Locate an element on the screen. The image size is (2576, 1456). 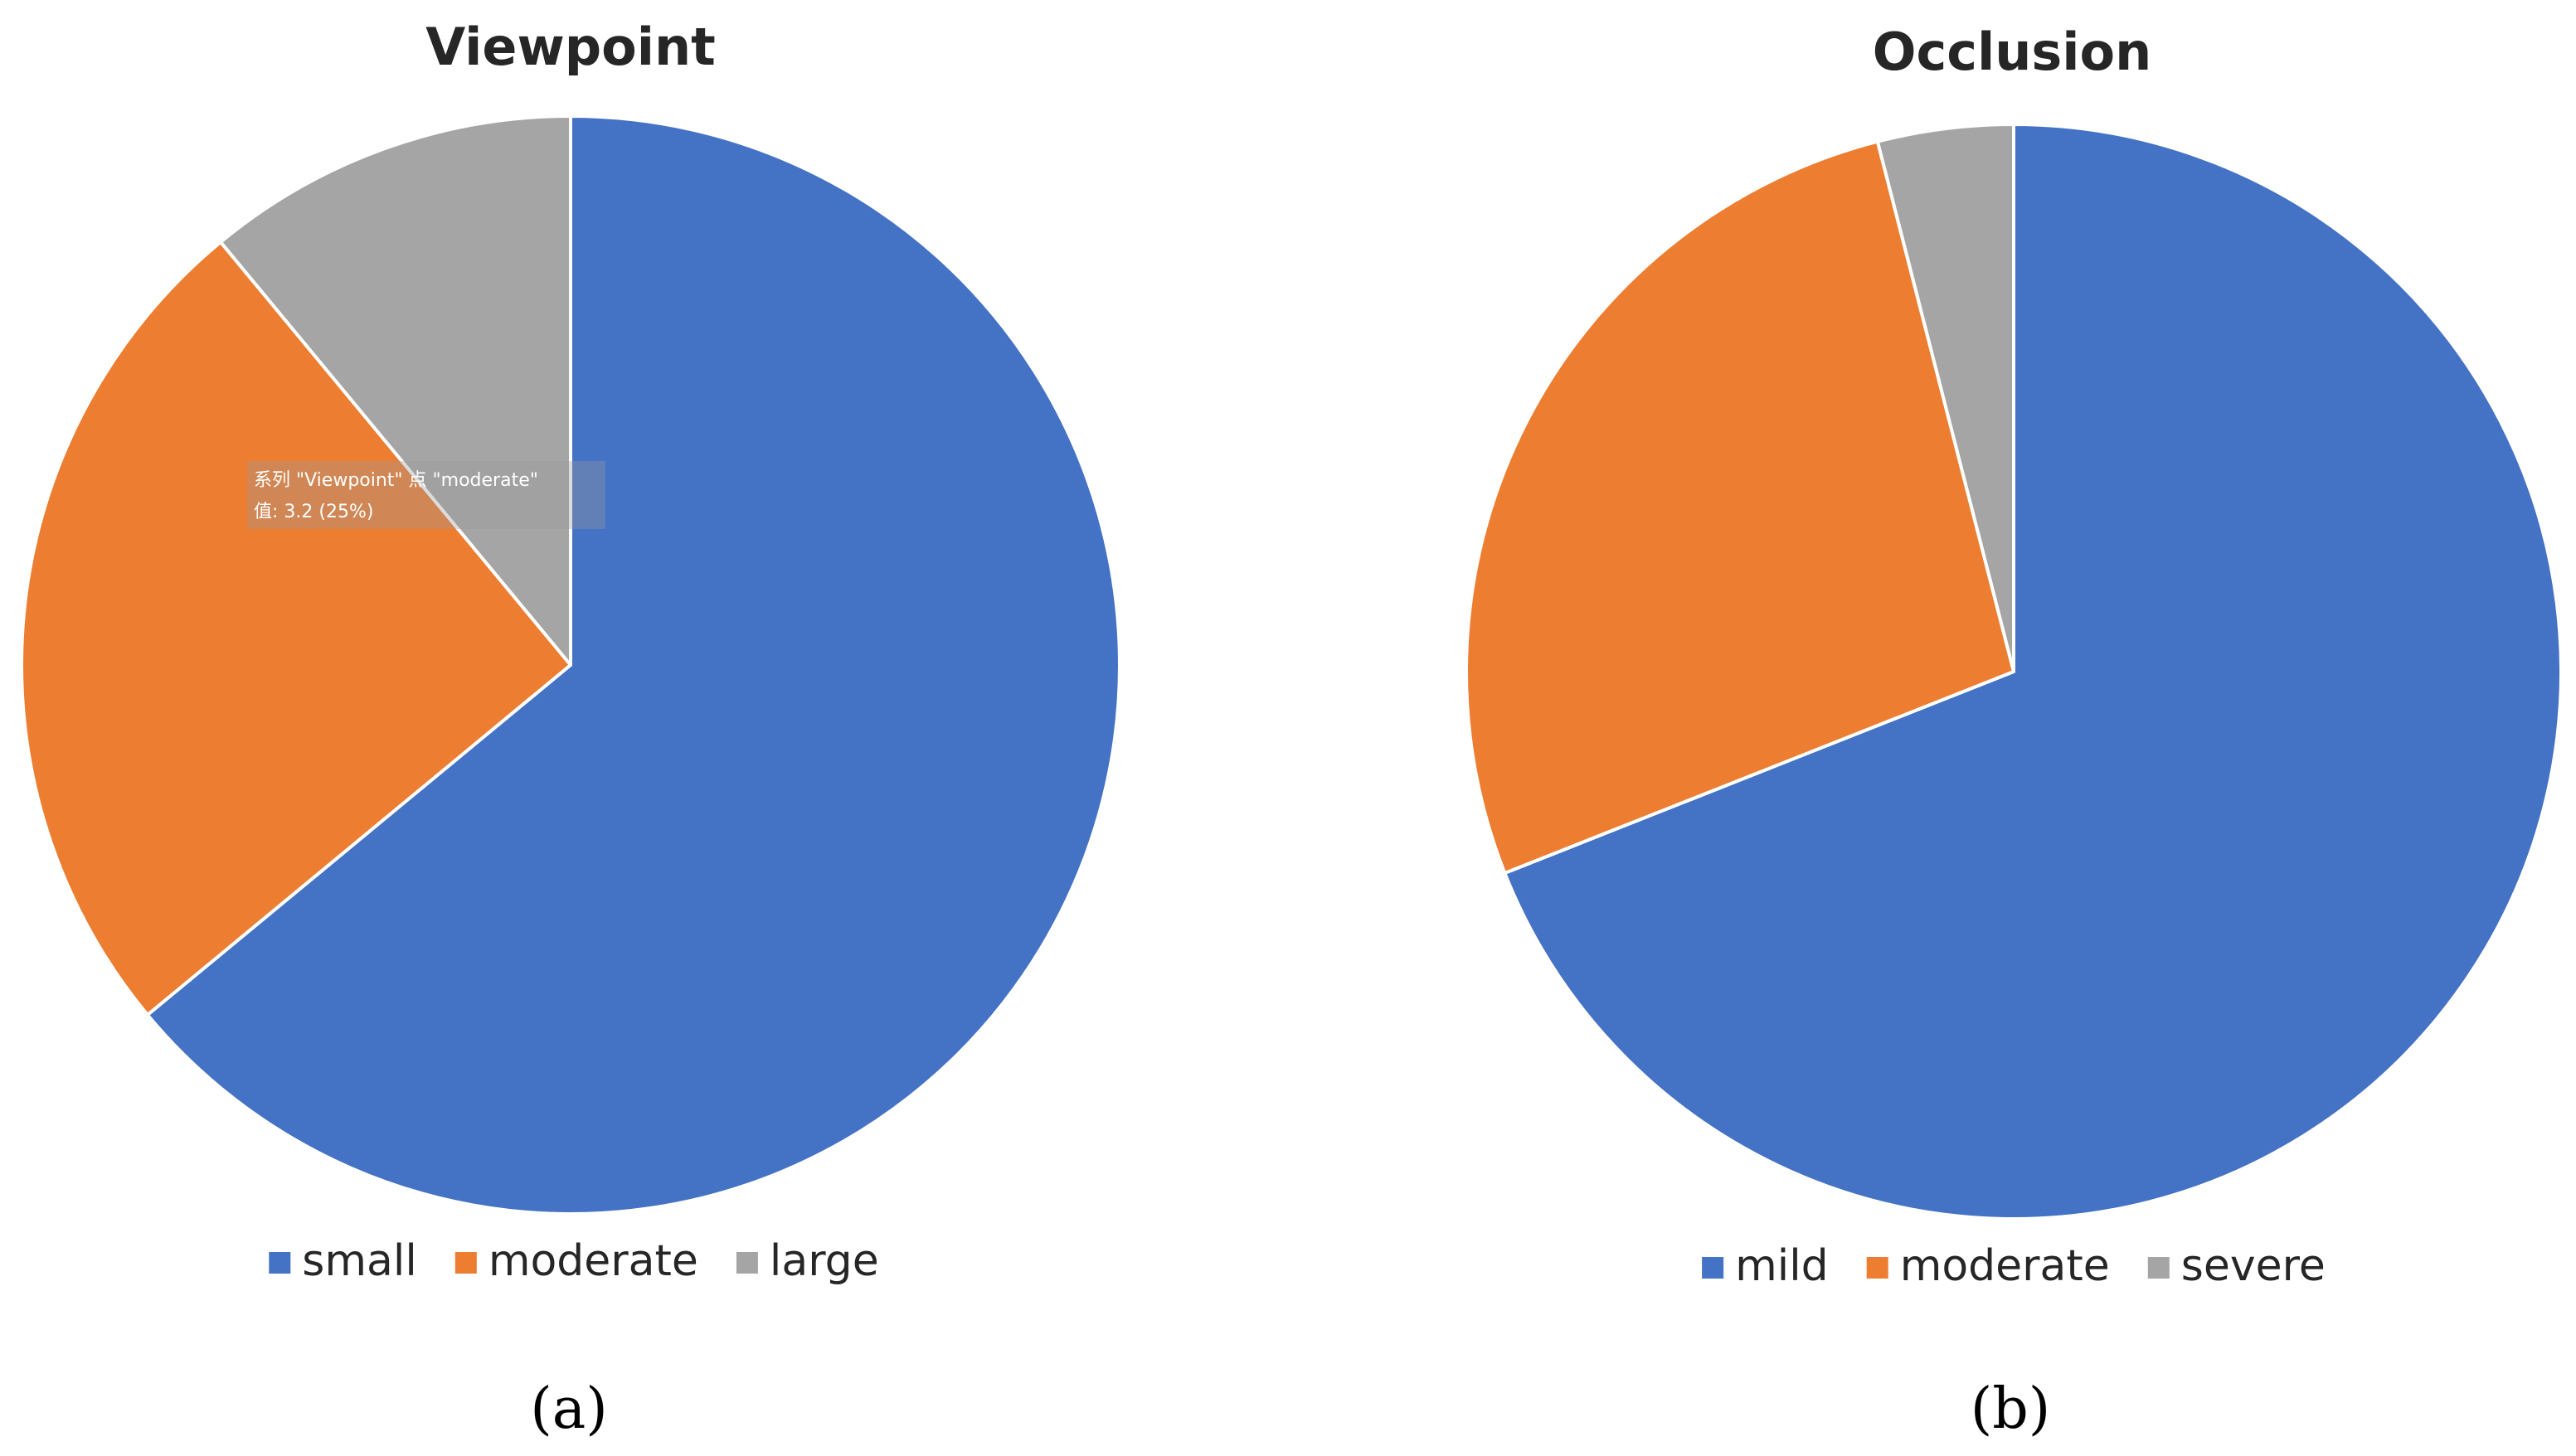
pie-slice-large is located at coordinates (396, 390).